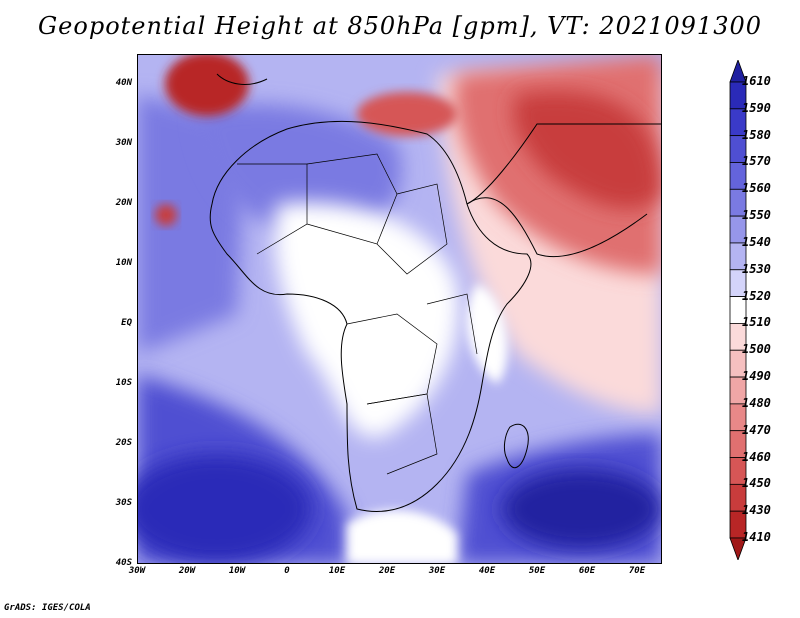 The width and height of the screenshot is (800, 618). What do you see at coordinates (756, 161) in the screenshot?
I see `colorbar-label: 1570` at bounding box center [756, 161].